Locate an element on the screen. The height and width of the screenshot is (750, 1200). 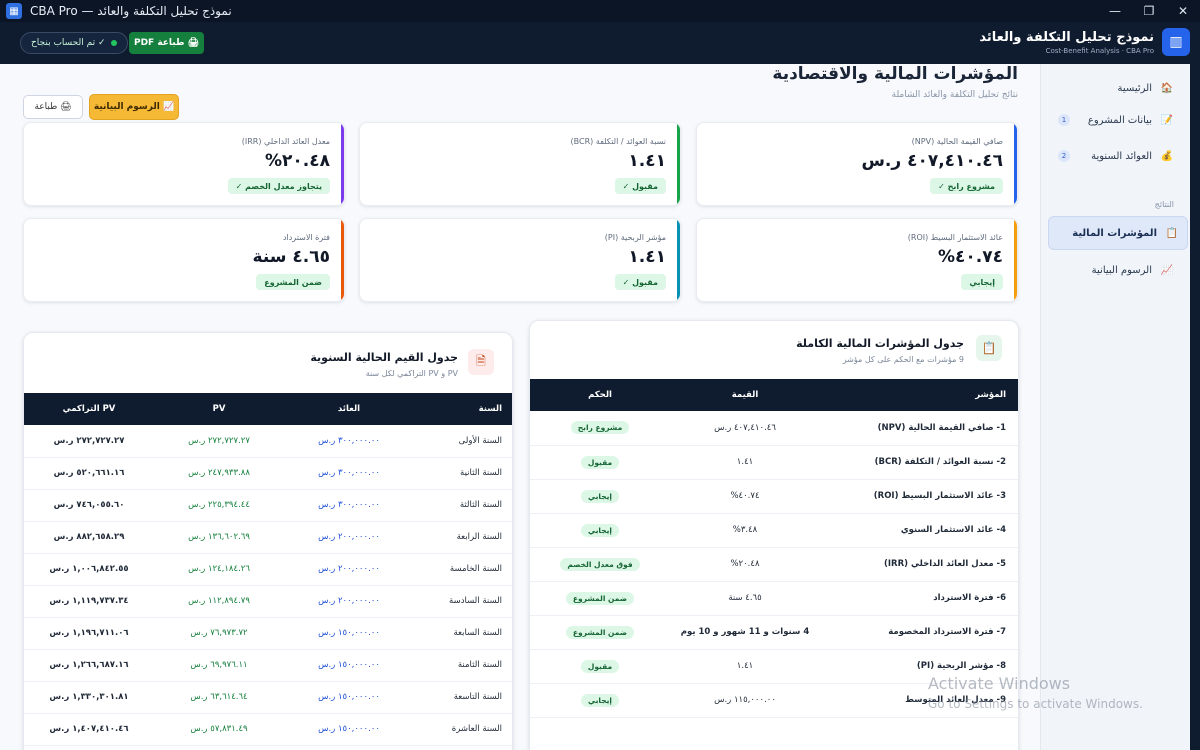
page-title: المؤشرات المالية والاقتصادية is located at coordinates (895, 74).